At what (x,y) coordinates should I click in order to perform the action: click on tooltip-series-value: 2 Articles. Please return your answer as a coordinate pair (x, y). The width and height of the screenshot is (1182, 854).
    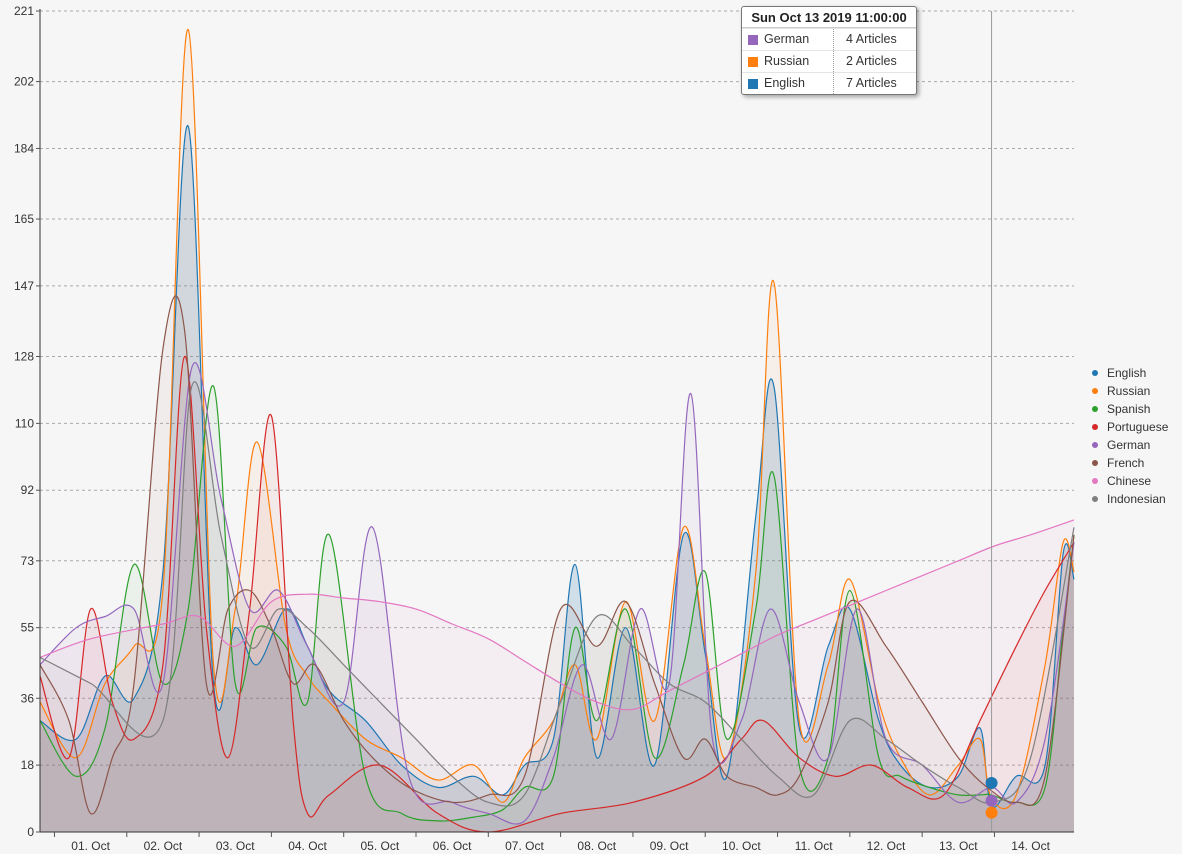
    Looking at the image, I should click on (871, 61).